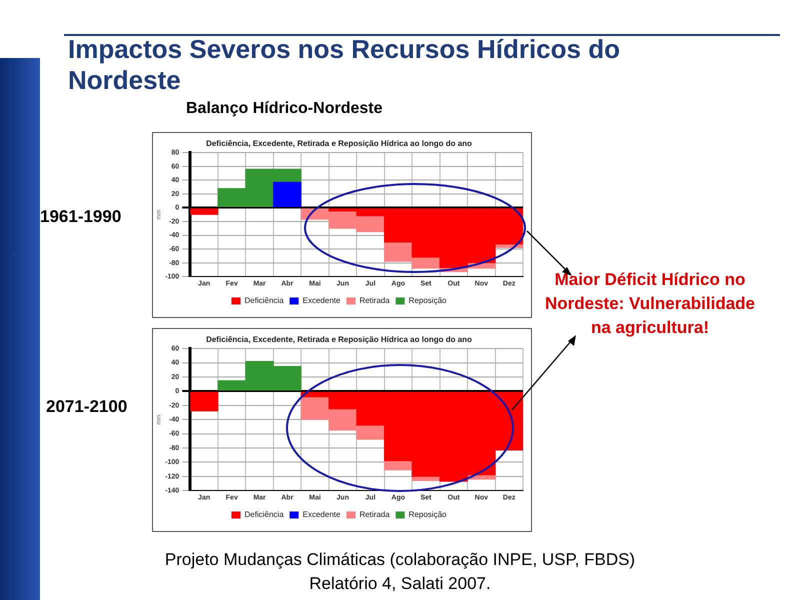 This screenshot has height=600, width=800. I want to click on text: 1961-1990, so click(81, 217).